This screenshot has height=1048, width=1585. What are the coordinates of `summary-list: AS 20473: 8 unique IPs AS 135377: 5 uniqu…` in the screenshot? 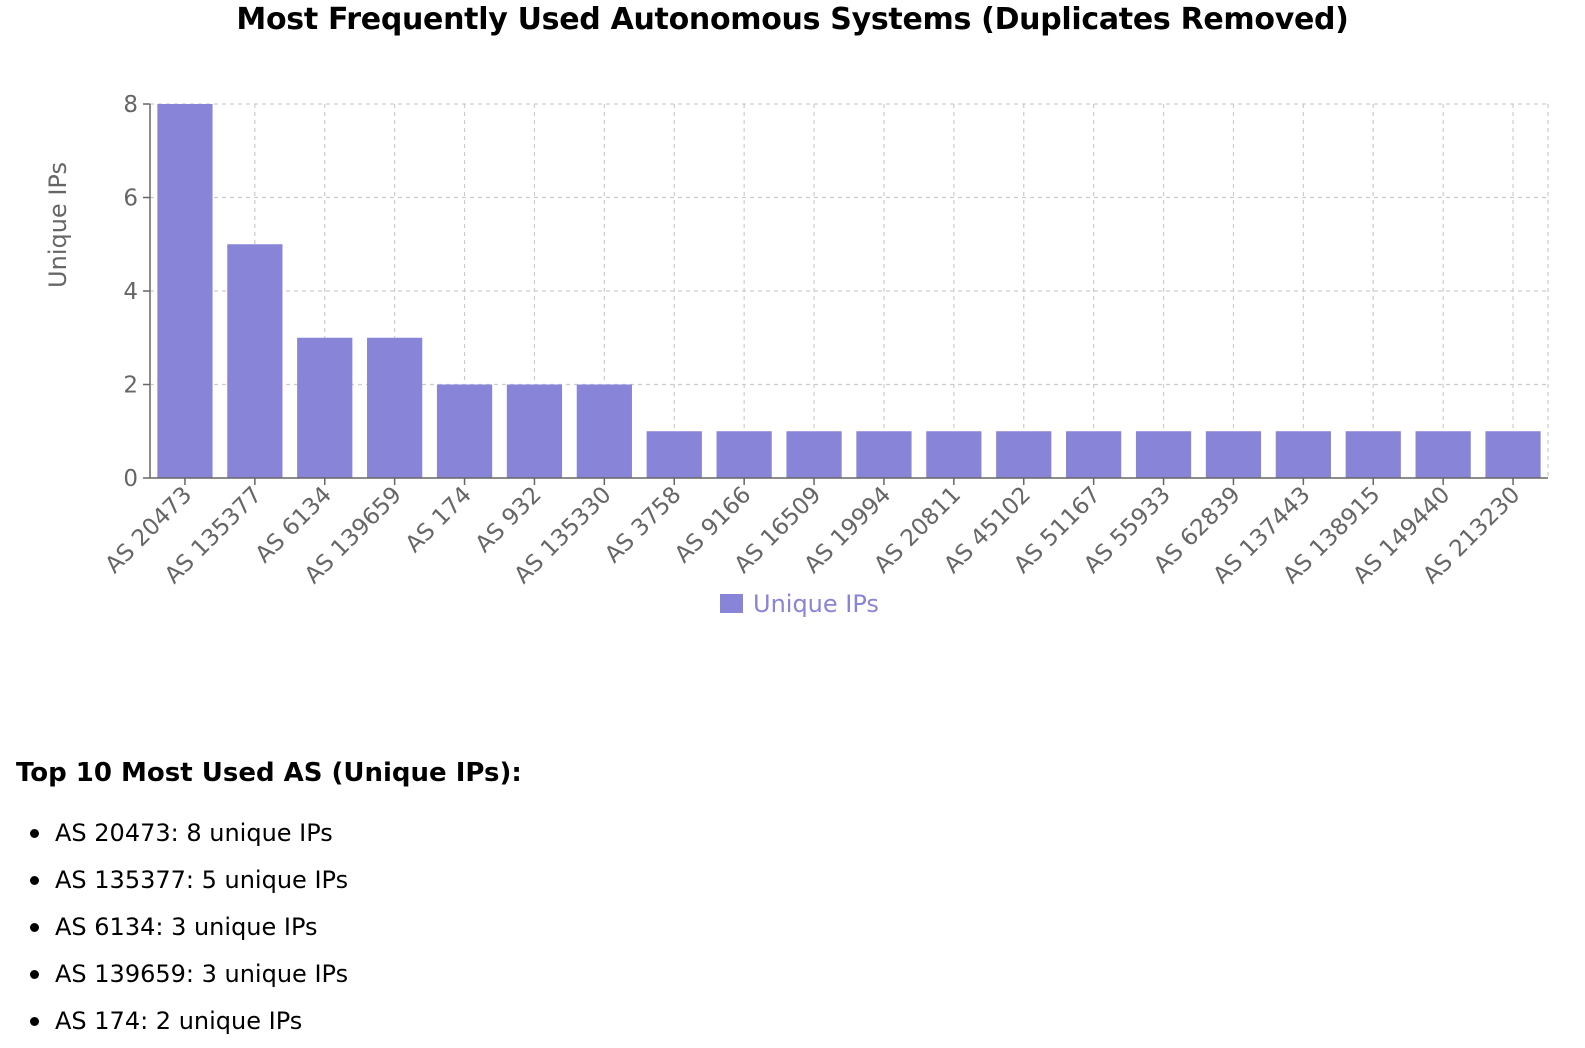 It's located at (189, 927).